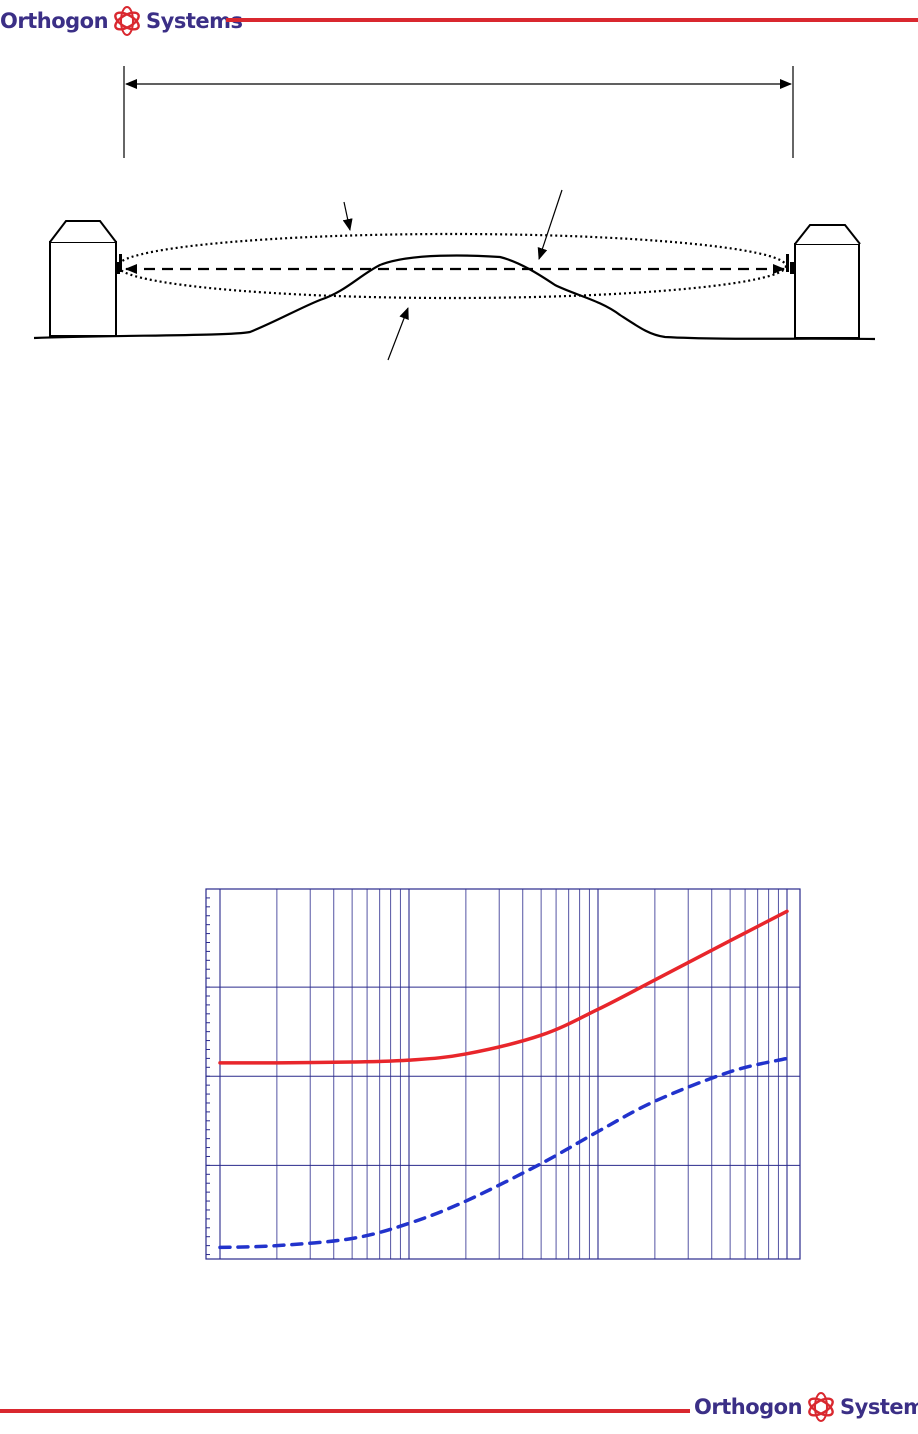 The width and height of the screenshot is (918, 1434). I want to click on right-antenna-icon, so click(790, 264).